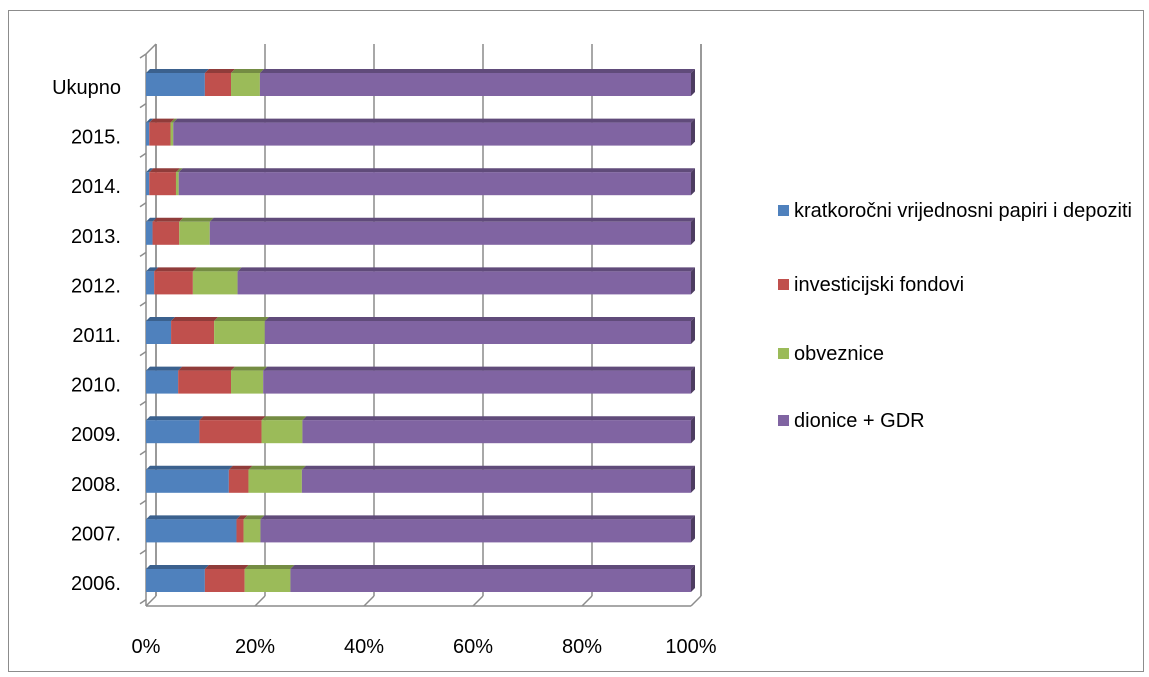 The width and height of the screenshot is (1149, 677). What do you see at coordinates (161, 319) in the screenshot?
I see `bar-2011-0-top` at bounding box center [161, 319].